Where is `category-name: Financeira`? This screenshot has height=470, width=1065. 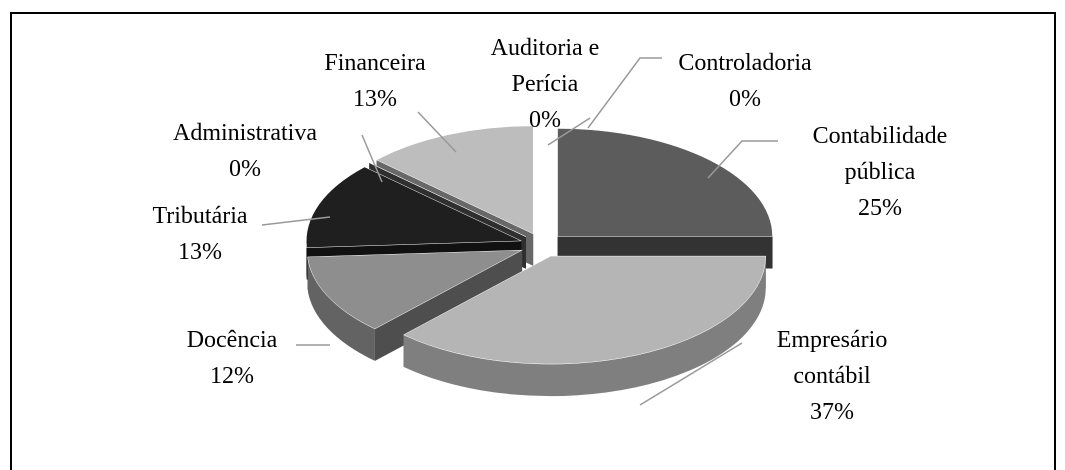
category-name: Financeira is located at coordinates (375, 63).